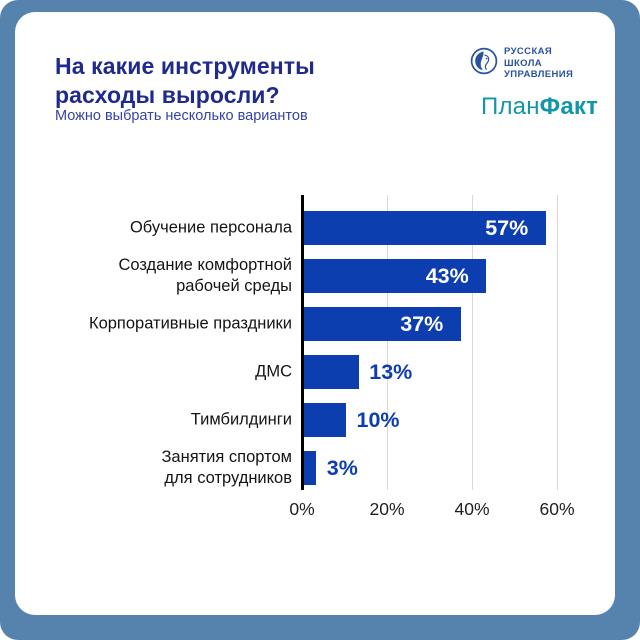 This screenshot has height=640, width=640. I want to click on value-label: 10%, so click(378, 420).